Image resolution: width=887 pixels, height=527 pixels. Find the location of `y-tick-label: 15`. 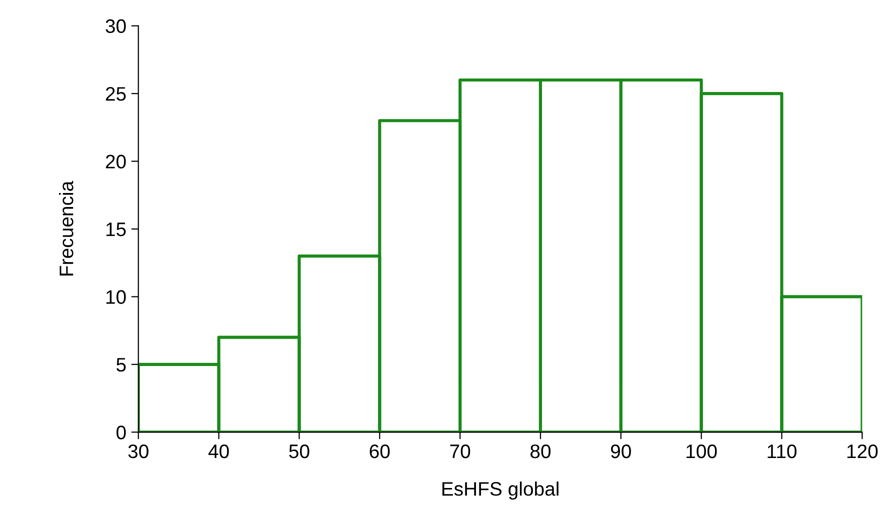

y-tick-label: 15 is located at coordinates (116, 229).